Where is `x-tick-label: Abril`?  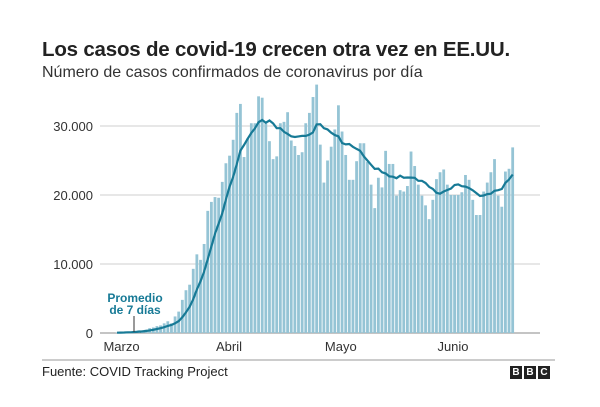
x-tick-label: Abril is located at coordinates (229, 346).